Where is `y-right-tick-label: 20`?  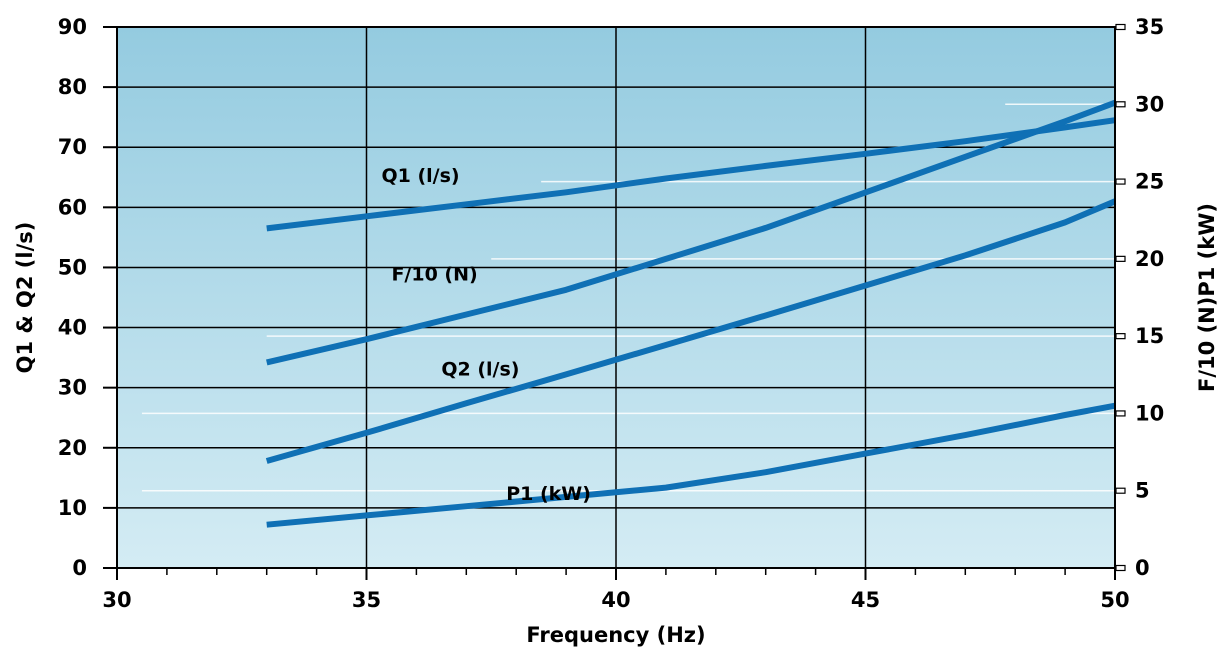 y-right-tick-label: 20 is located at coordinates (1149, 259).